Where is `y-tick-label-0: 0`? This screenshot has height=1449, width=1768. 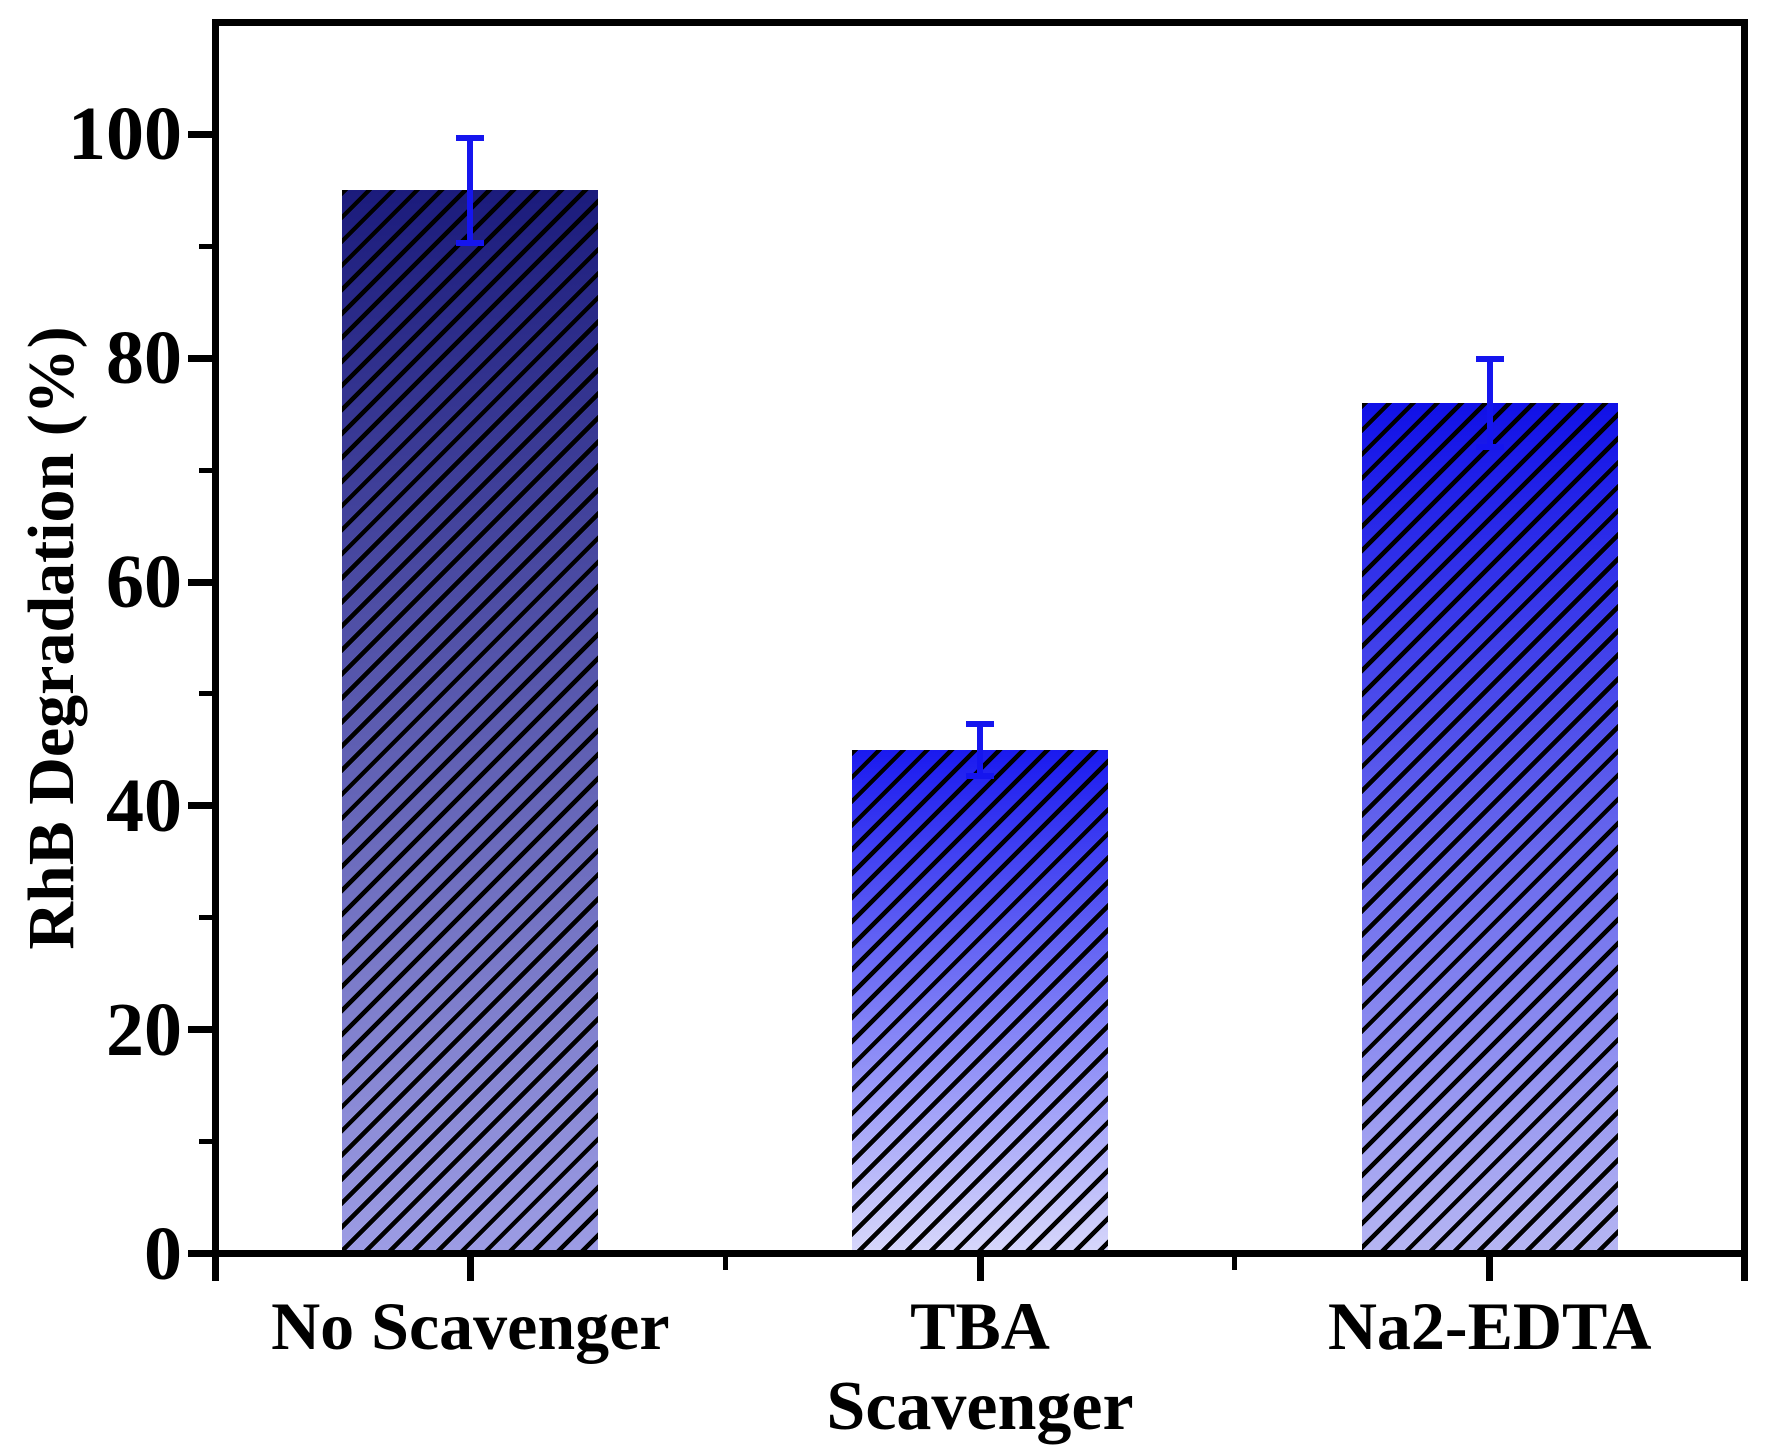
y-tick-label-0: 0 is located at coordinates (163, 1253).